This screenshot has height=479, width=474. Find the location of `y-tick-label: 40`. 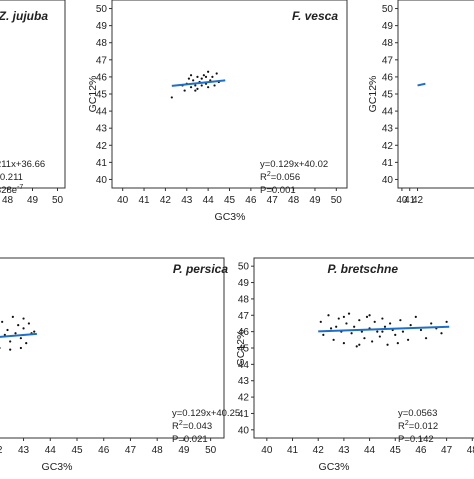

y-tick-label: 40 is located at coordinates (388, 180).